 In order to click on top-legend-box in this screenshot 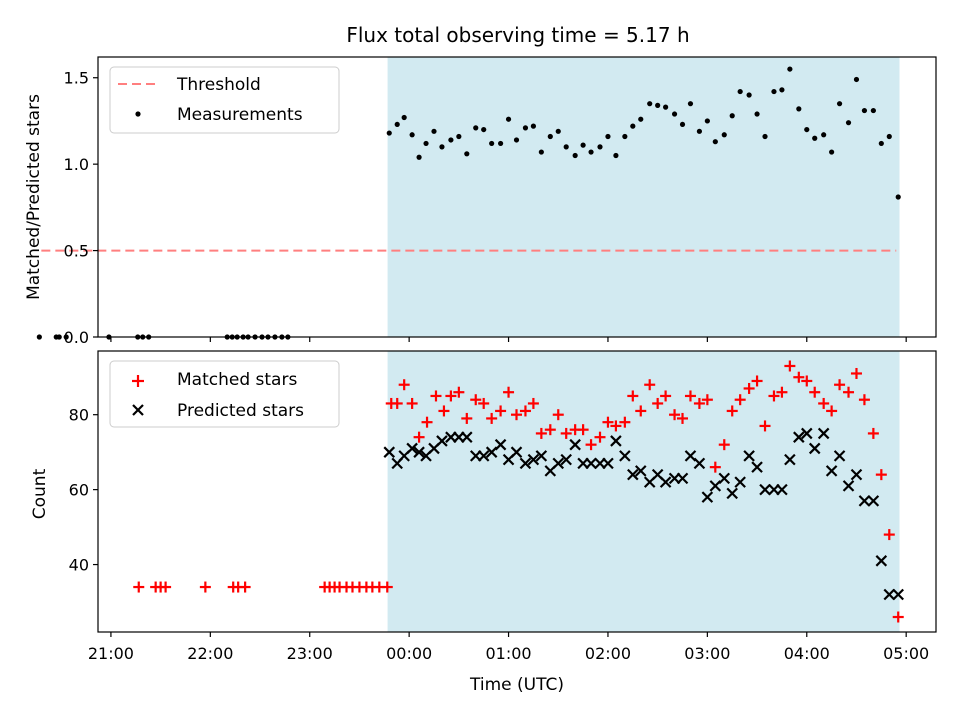, I will do `click(224, 100)`.